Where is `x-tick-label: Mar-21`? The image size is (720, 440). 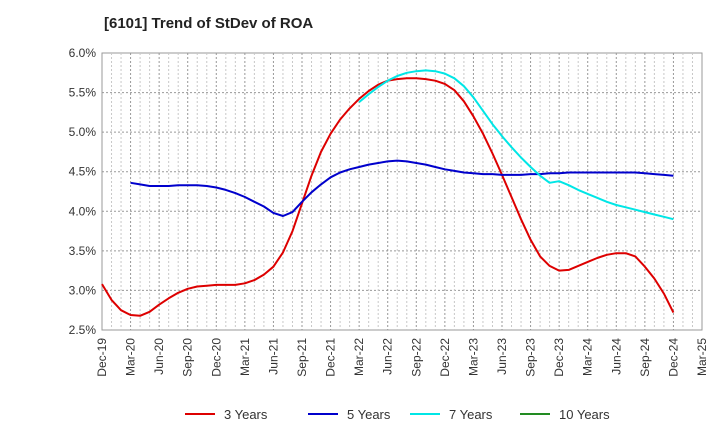
x-tick-label: Mar-21 is located at coordinates (245, 357).